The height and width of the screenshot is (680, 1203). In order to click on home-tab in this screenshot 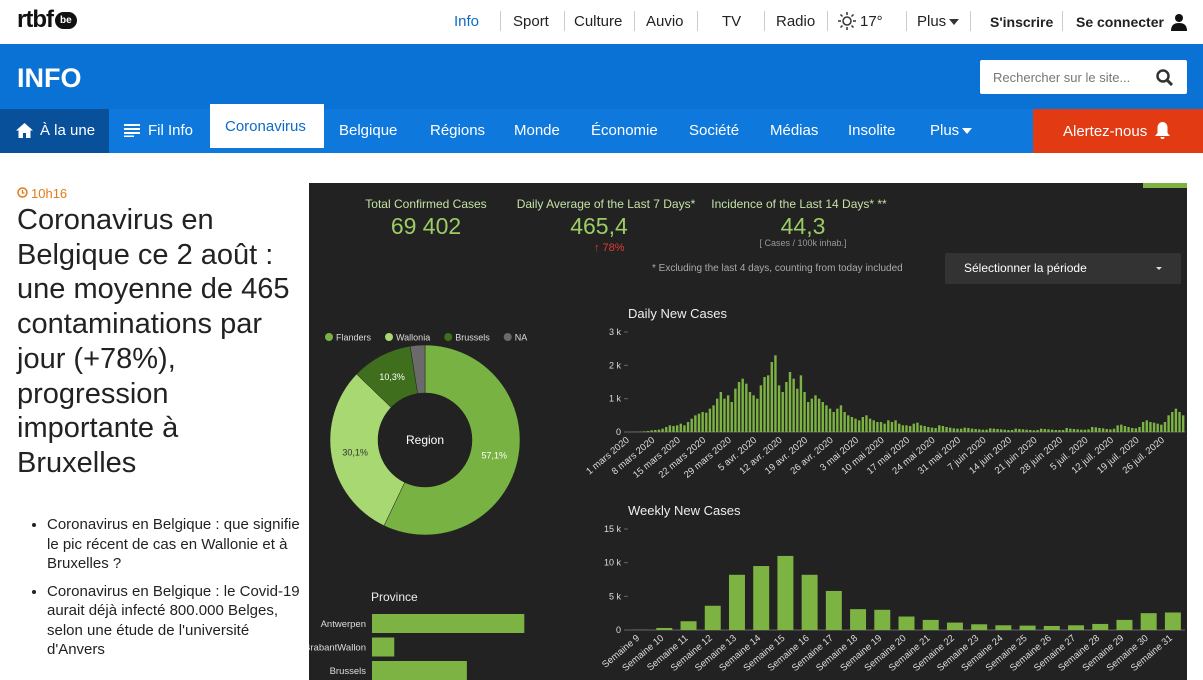, I will do `click(54, 131)`.